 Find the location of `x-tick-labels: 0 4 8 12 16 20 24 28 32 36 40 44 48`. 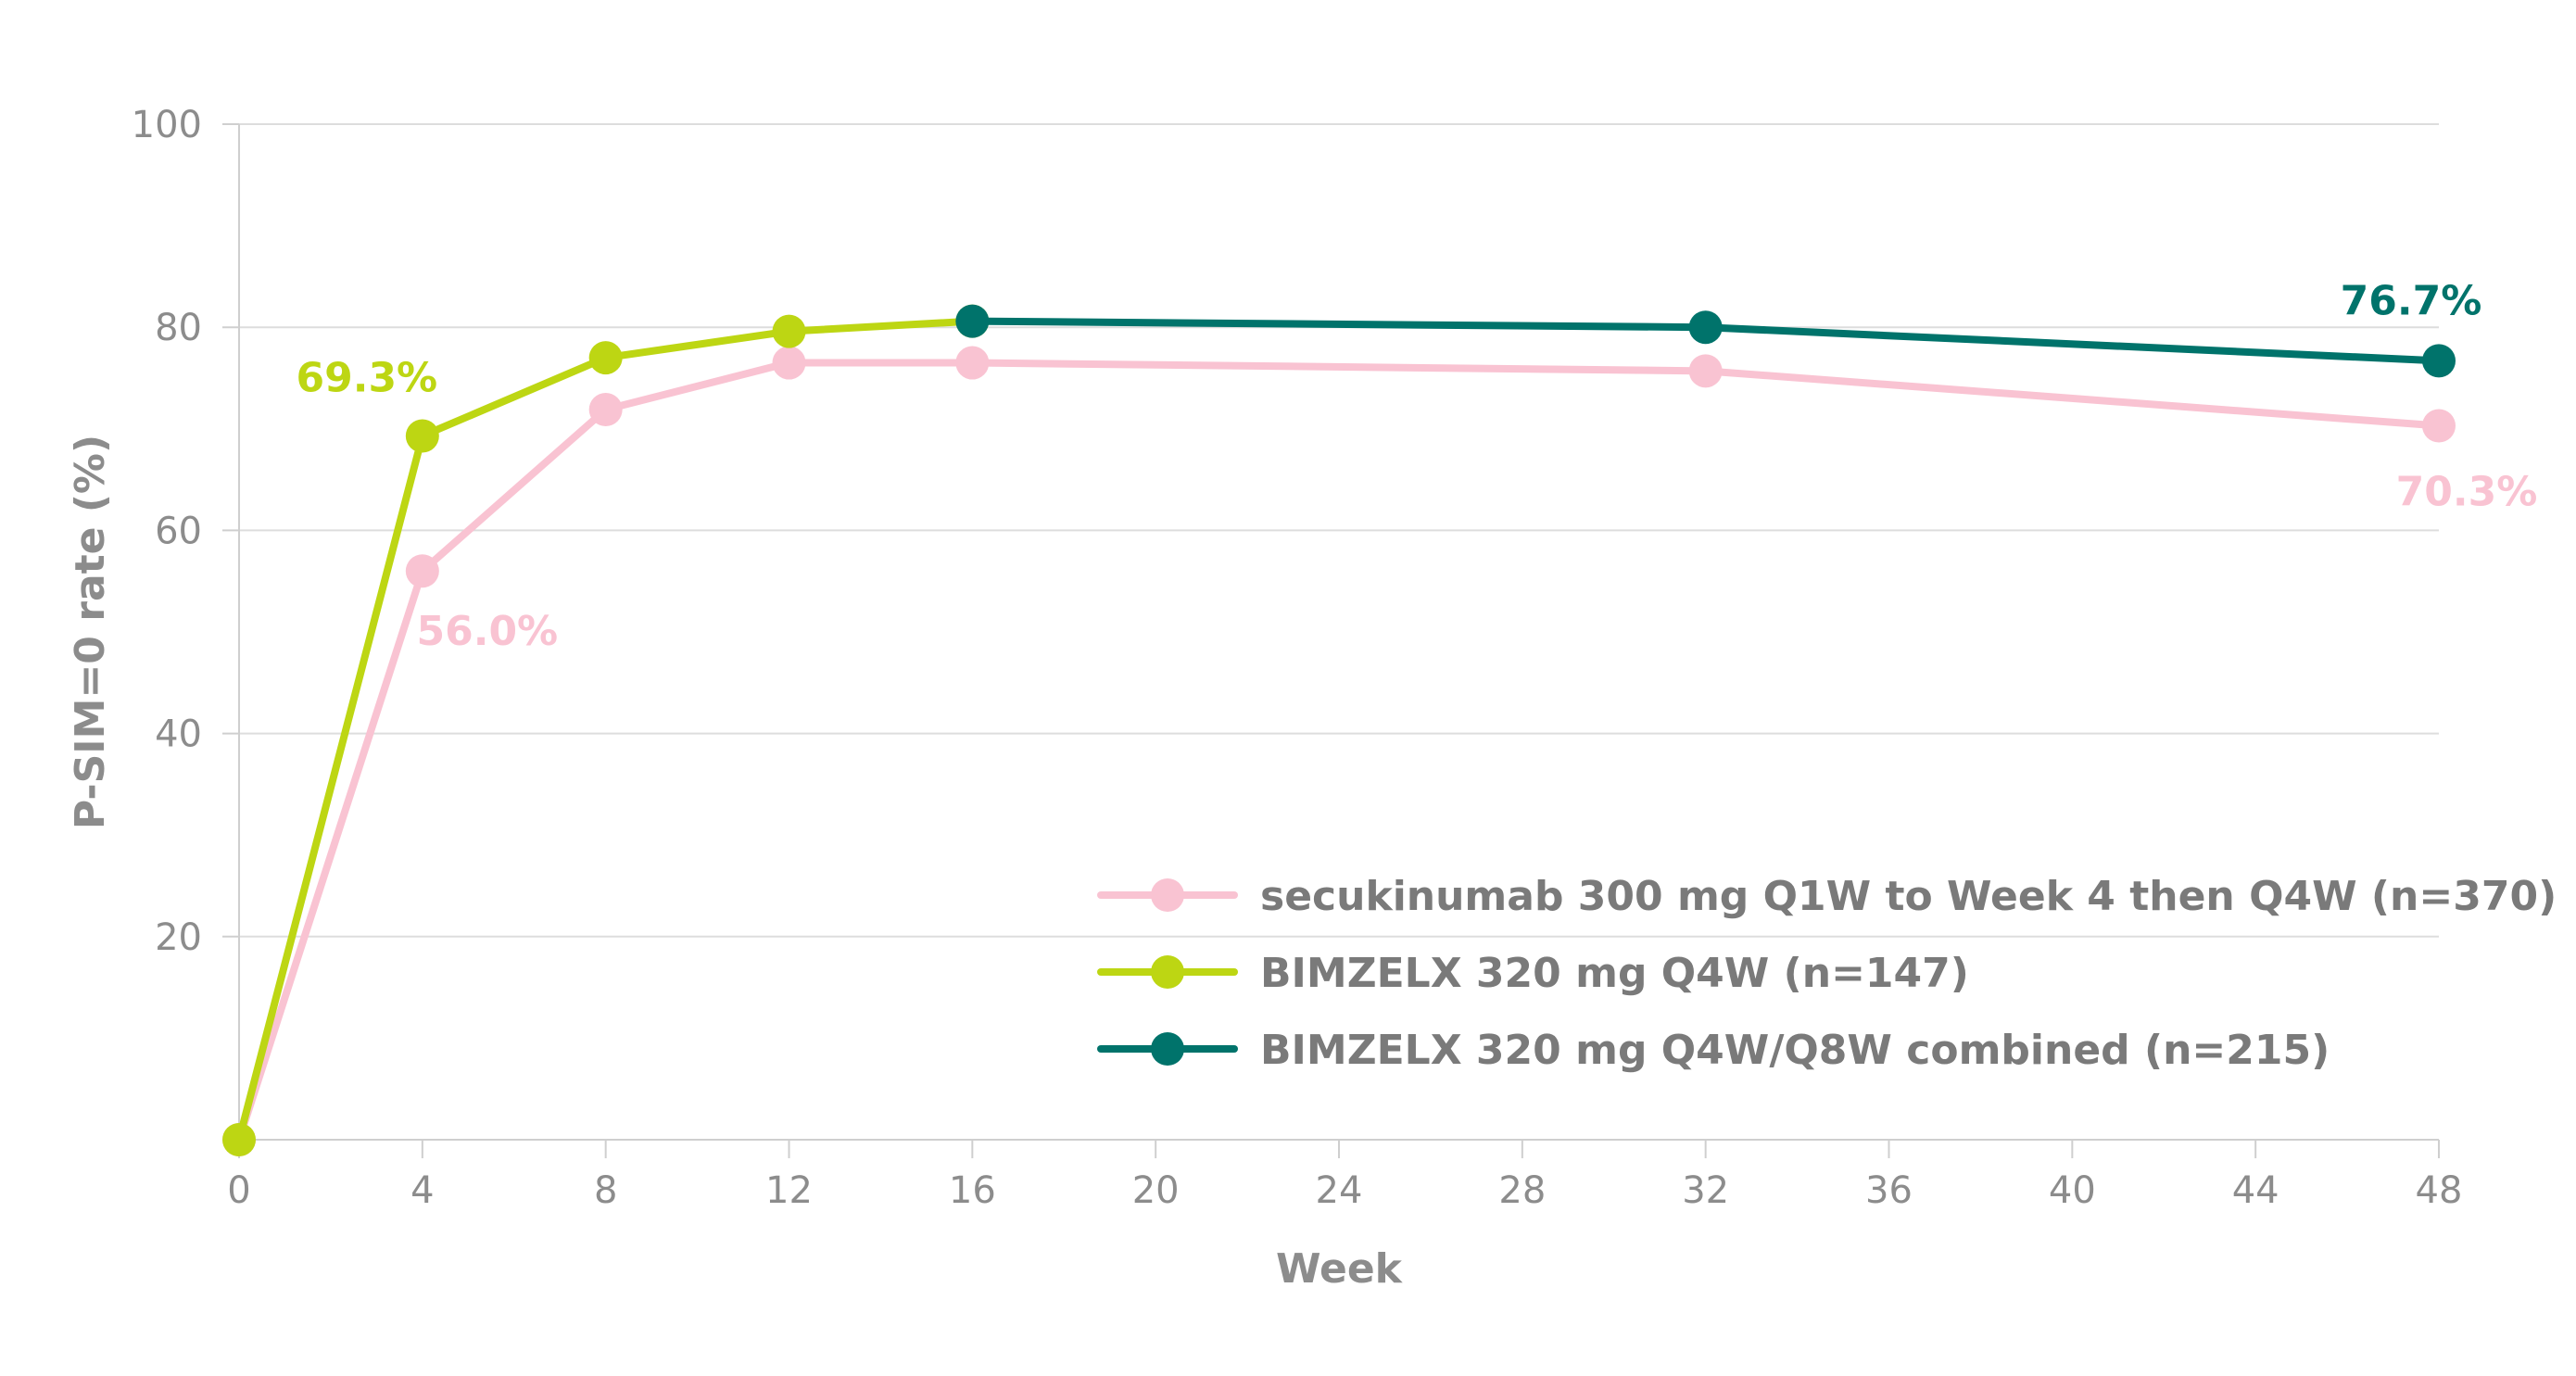

x-tick-labels: 0 4 8 12 16 20 24 28 32 36 40 44 48 is located at coordinates (1344, 1176).